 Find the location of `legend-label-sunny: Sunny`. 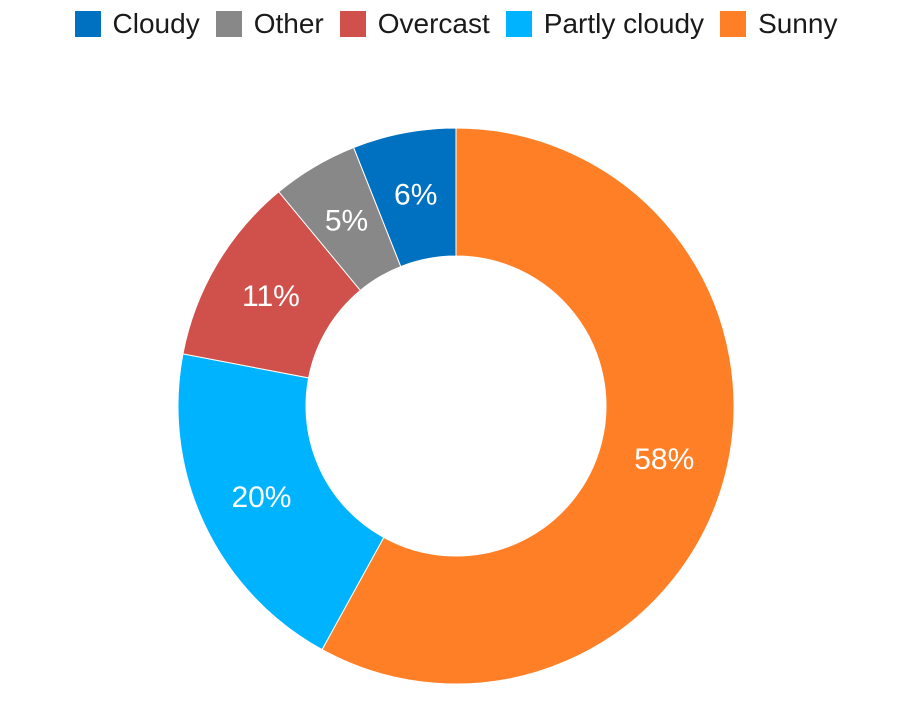

legend-label-sunny: Sunny is located at coordinates (798, 23).